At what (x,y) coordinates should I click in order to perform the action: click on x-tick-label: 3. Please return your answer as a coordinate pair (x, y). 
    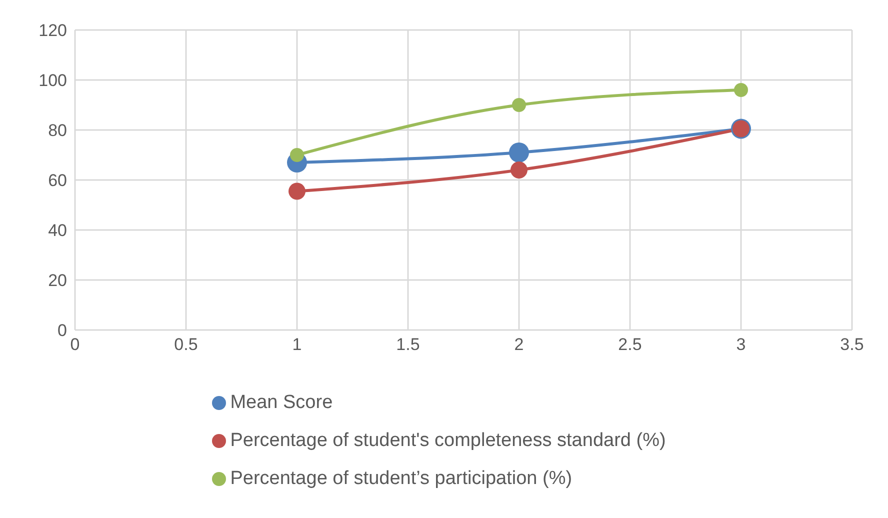
    Looking at the image, I should click on (741, 344).